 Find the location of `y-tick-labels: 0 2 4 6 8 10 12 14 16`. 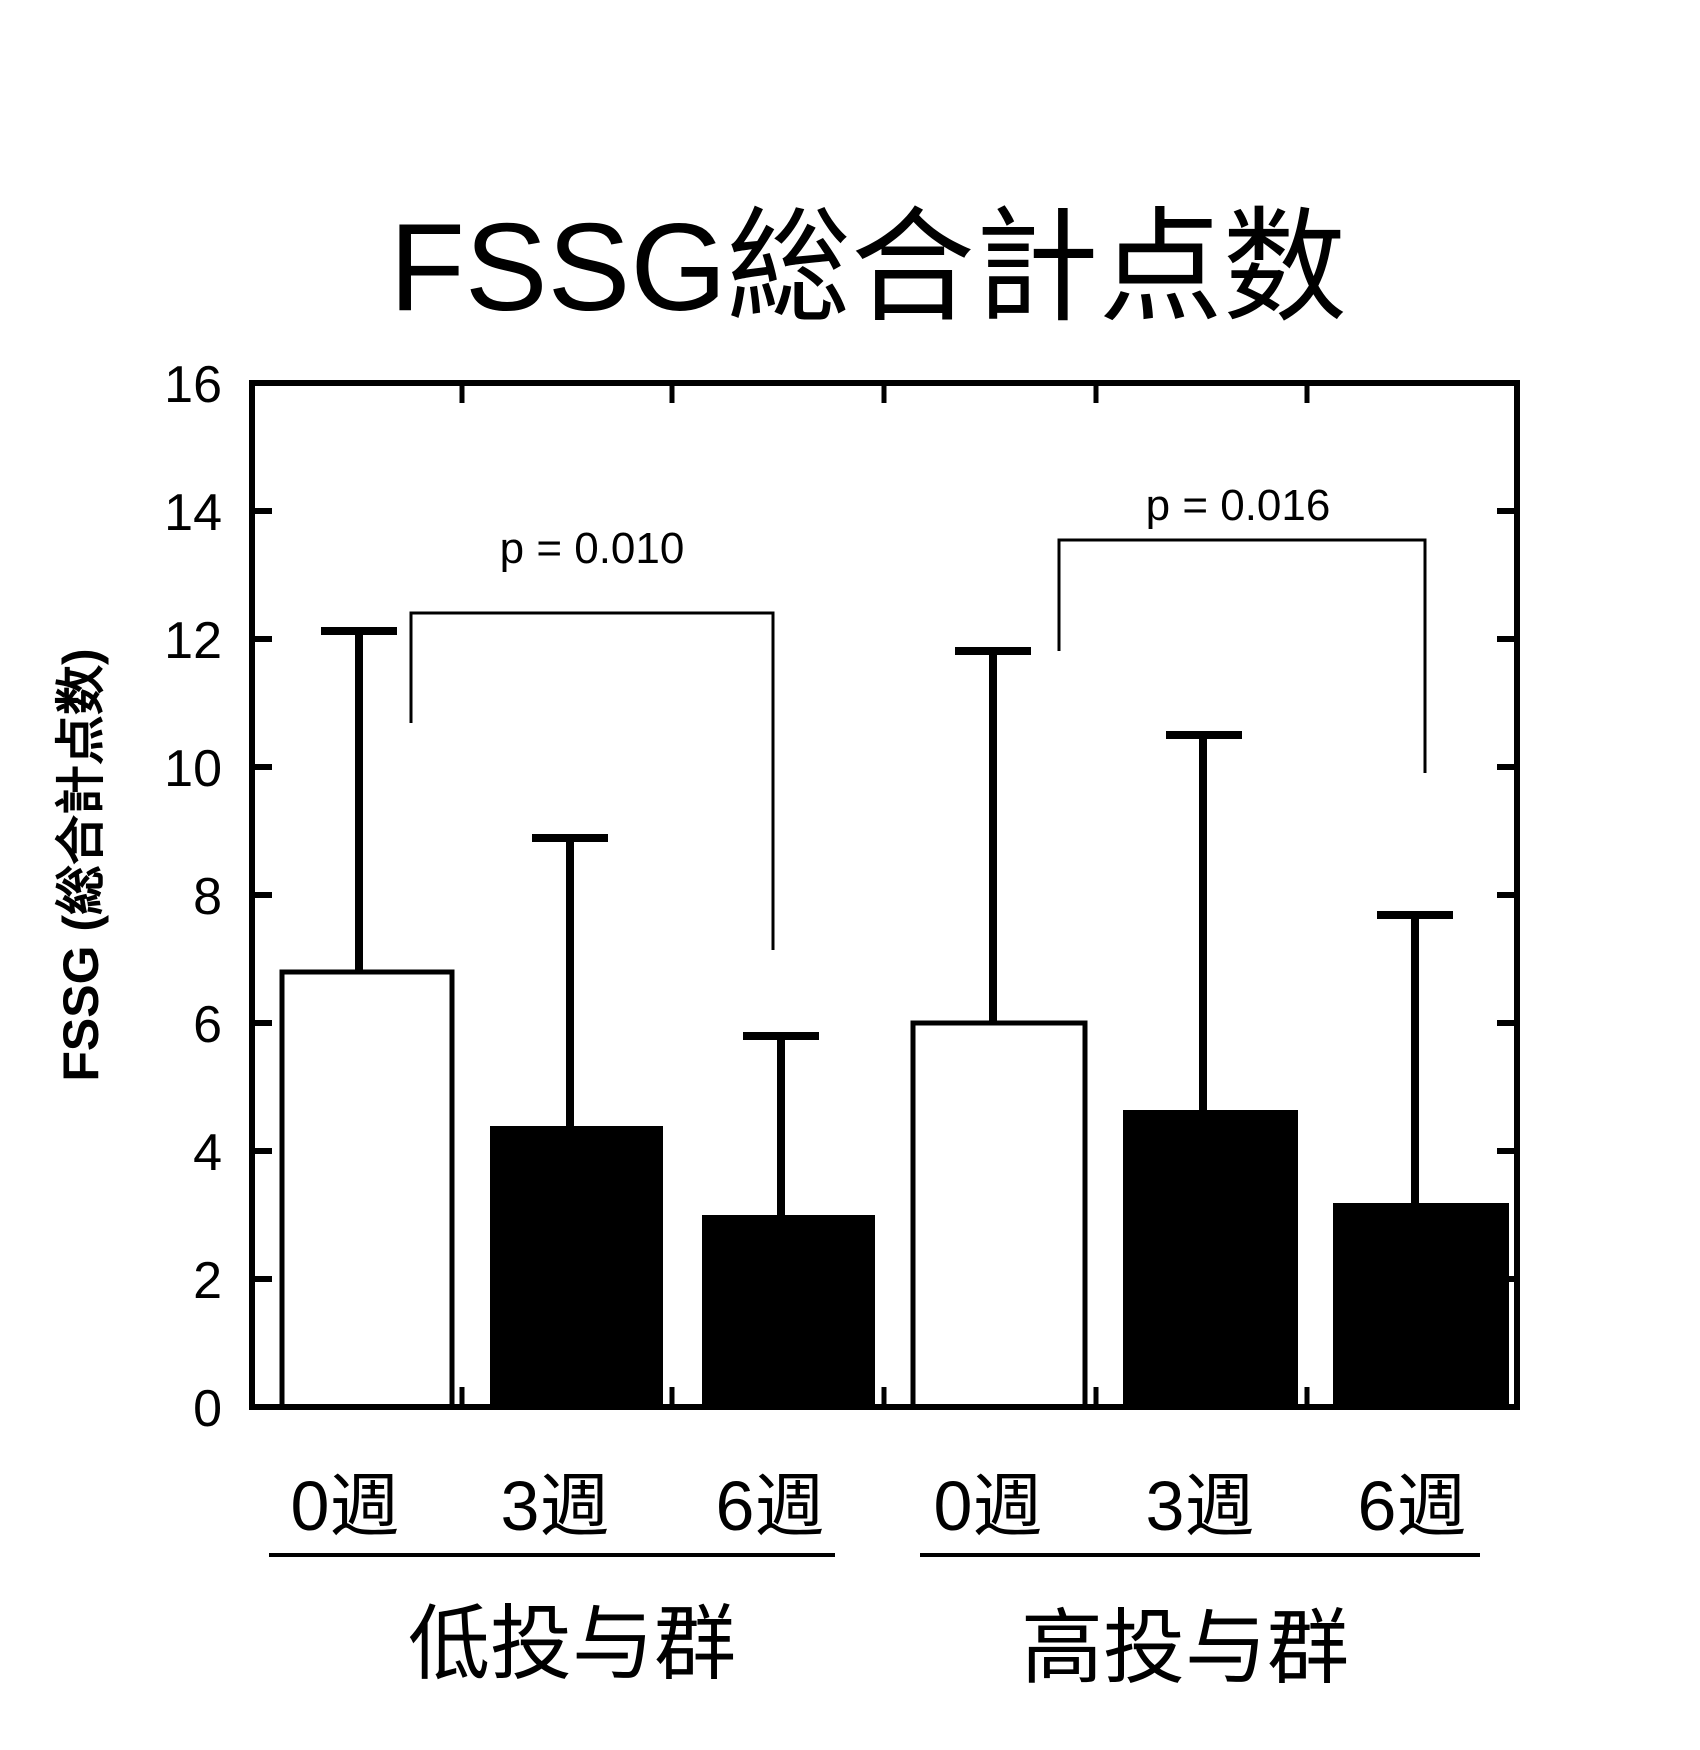

y-tick-labels: 0 2 4 6 8 10 12 14 16 is located at coordinates (193, 897).